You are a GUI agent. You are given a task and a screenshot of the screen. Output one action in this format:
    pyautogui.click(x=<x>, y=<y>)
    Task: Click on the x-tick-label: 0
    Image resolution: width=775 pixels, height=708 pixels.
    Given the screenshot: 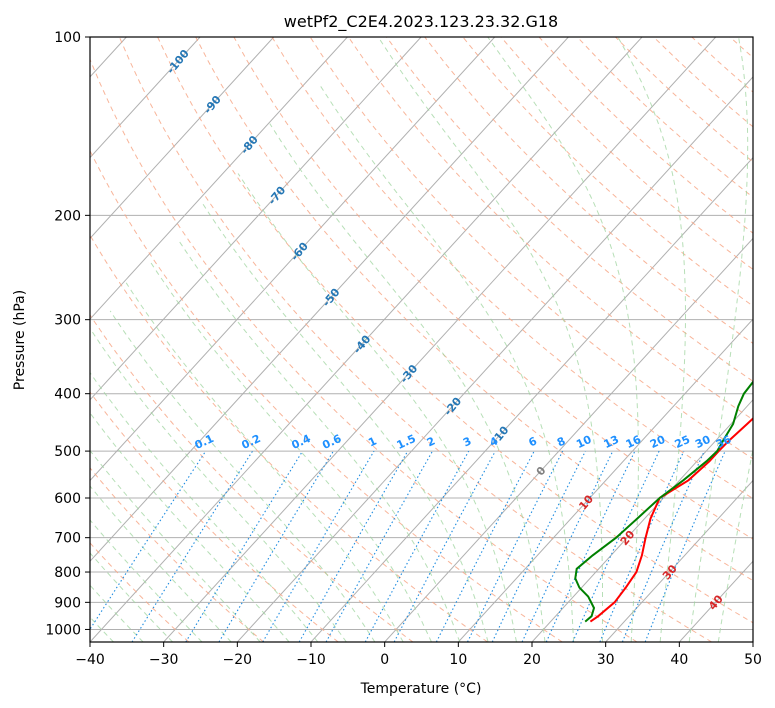 What is the action you would take?
    pyautogui.click(x=384, y=660)
    